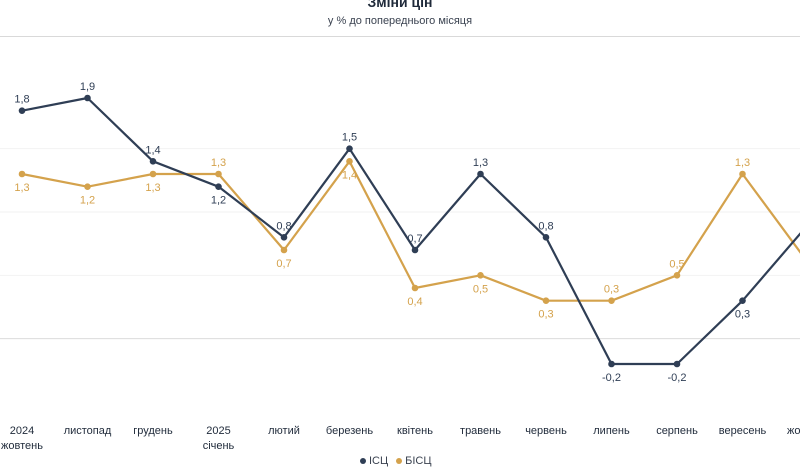 The width and height of the screenshot is (800, 470). What do you see at coordinates (418, 461) in the screenshot?
I see `legend-label-core-cpi: БІСЦ` at bounding box center [418, 461].